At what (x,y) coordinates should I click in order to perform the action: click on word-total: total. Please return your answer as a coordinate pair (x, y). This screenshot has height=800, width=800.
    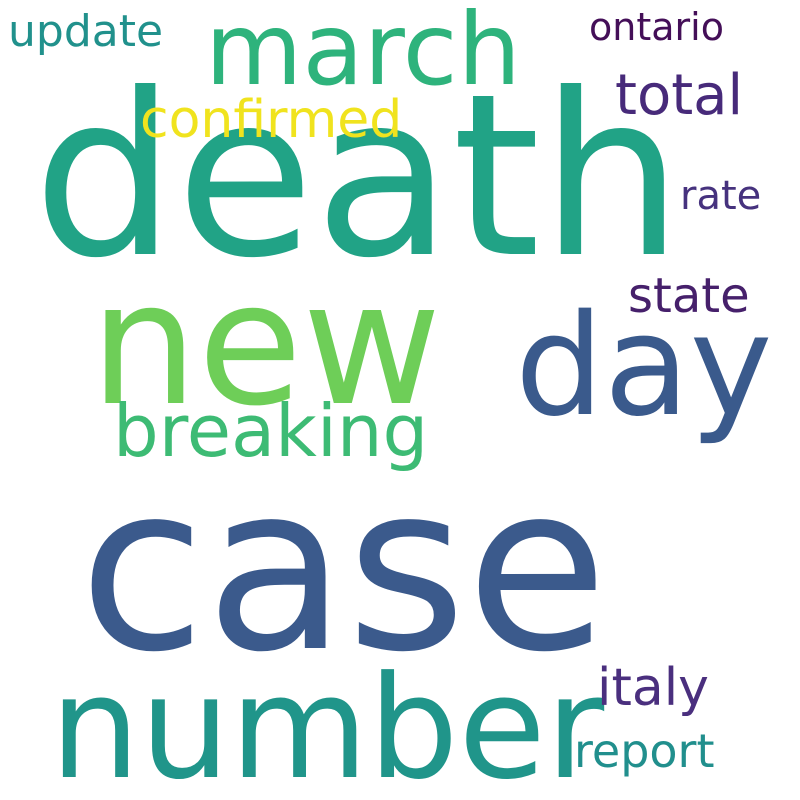
    Looking at the image, I should click on (679, 95).